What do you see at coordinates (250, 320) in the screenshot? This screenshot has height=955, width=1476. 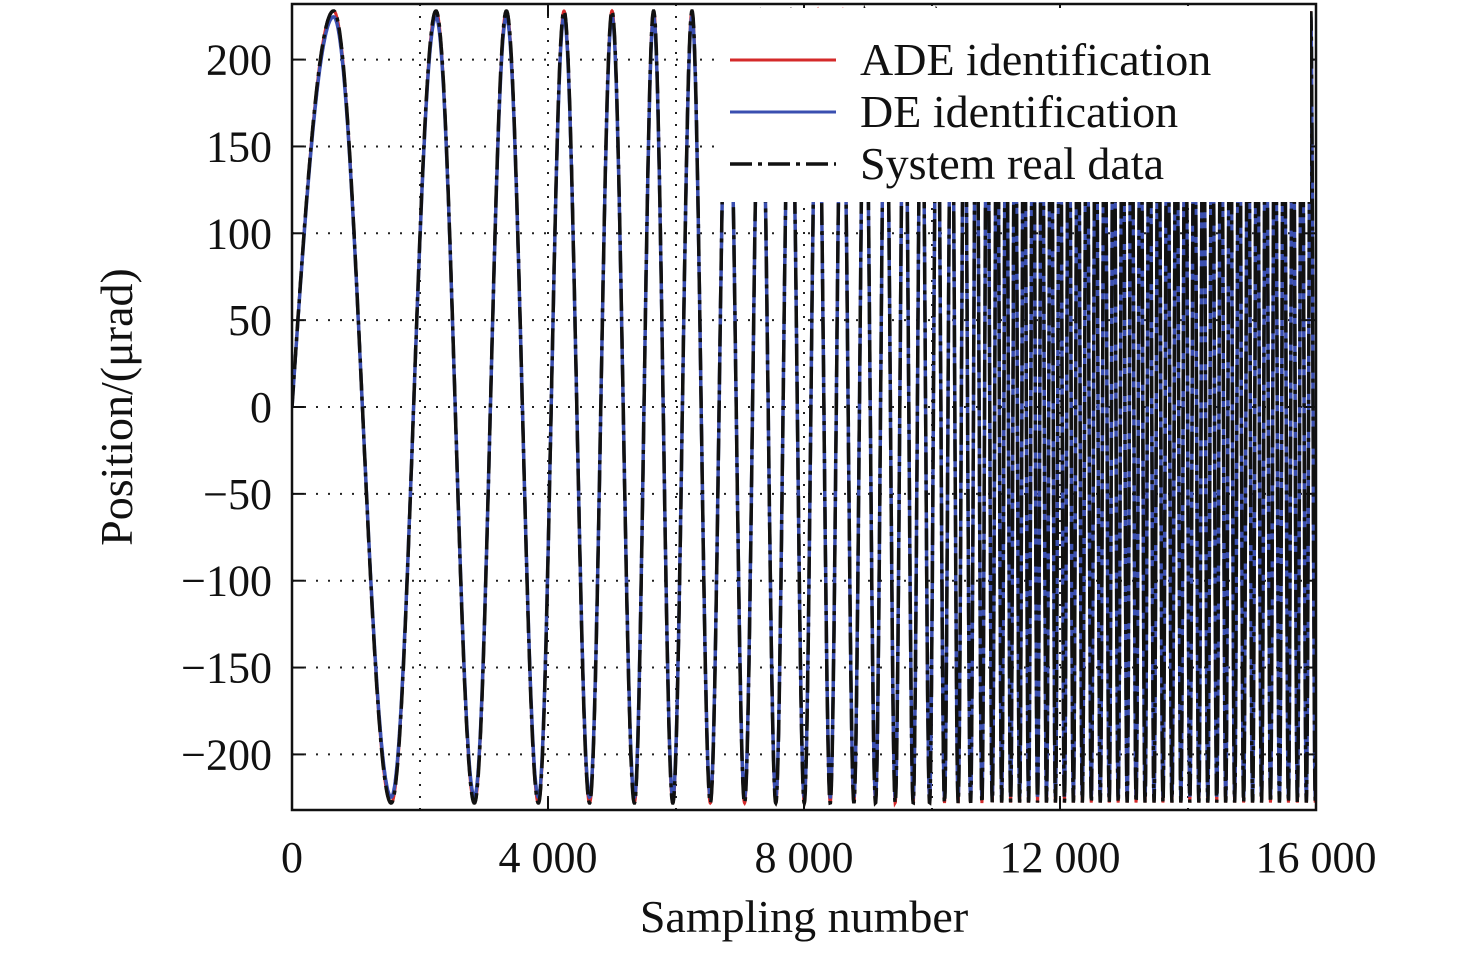 I see `y-tick-label: 50` at bounding box center [250, 320].